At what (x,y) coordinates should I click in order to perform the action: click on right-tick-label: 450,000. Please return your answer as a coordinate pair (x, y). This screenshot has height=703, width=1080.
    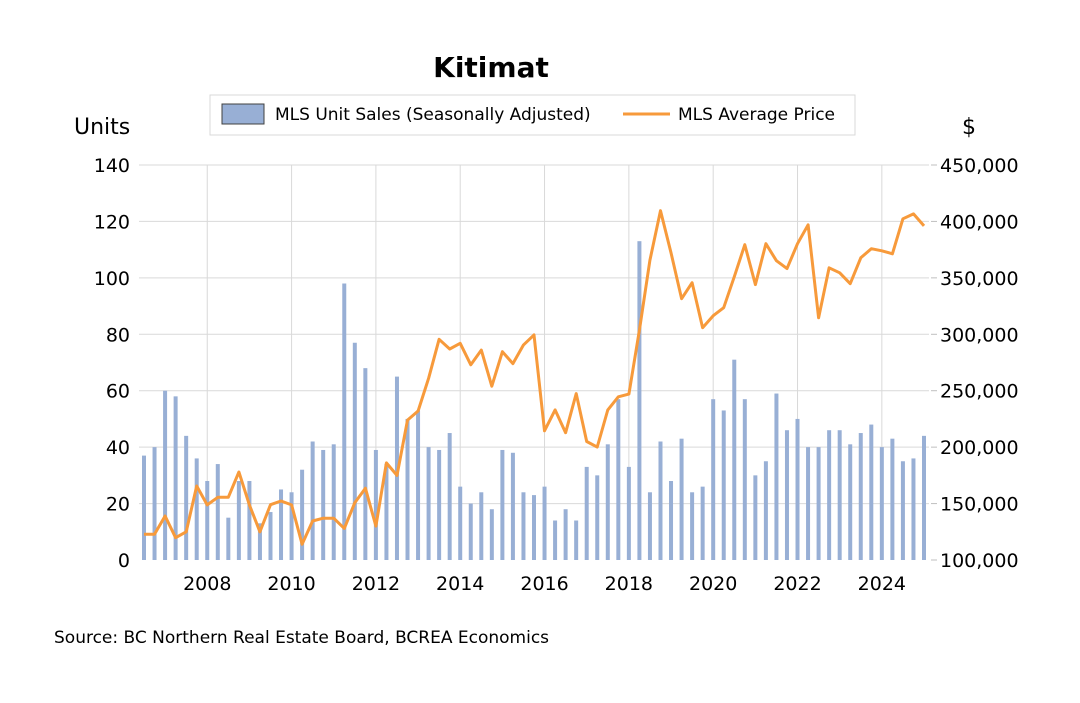
    Looking at the image, I should click on (979, 166).